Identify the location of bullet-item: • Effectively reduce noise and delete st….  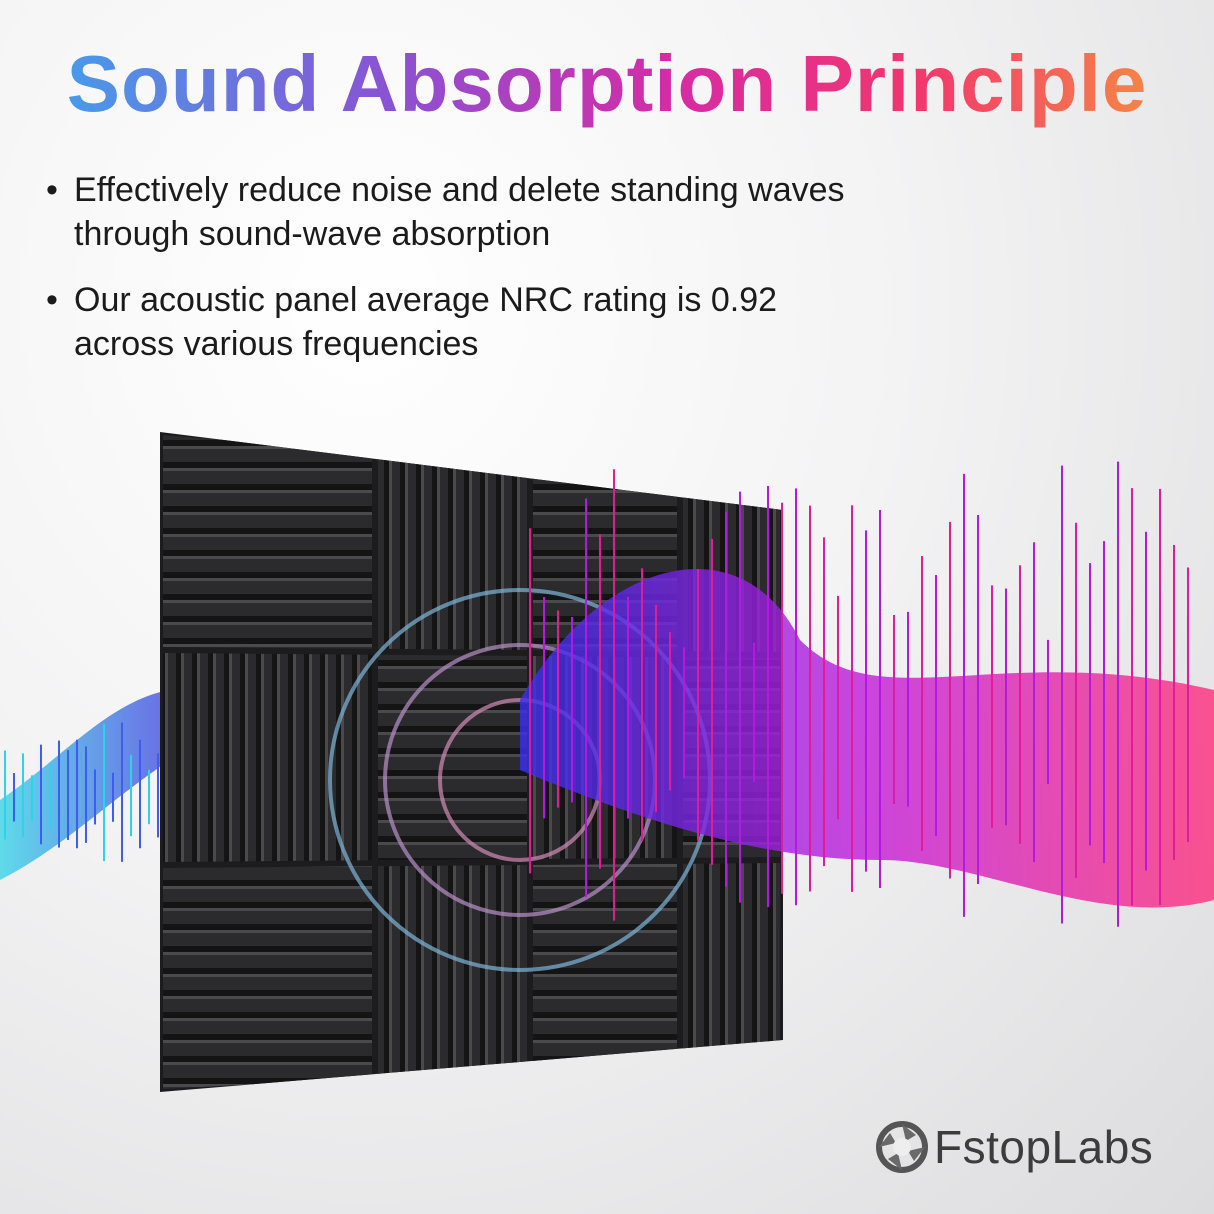
(445, 212).